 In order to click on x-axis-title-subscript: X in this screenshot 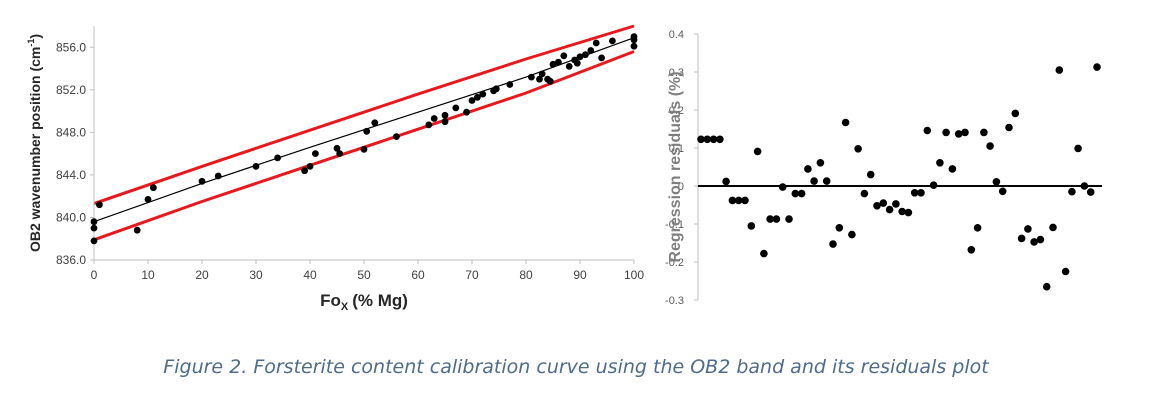, I will do `click(345, 307)`.